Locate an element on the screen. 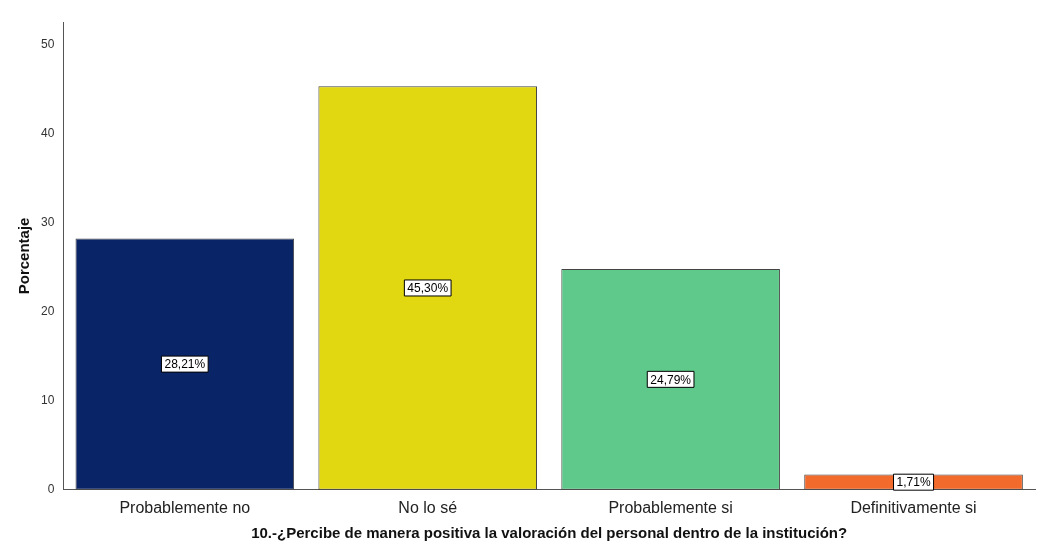 The image size is (1053, 557). data-label: 1,71% is located at coordinates (913, 482).